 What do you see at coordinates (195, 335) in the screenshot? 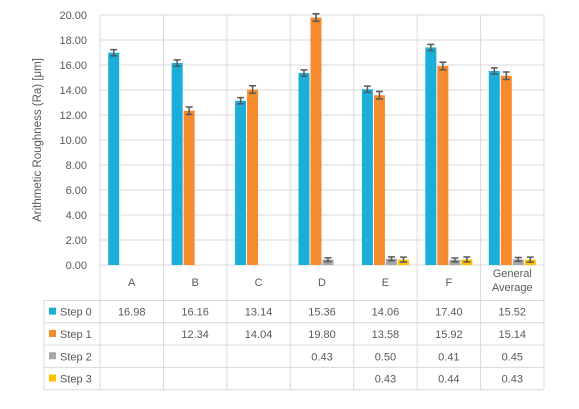
I see `data-table-cell: 12.34` at bounding box center [195, 335].